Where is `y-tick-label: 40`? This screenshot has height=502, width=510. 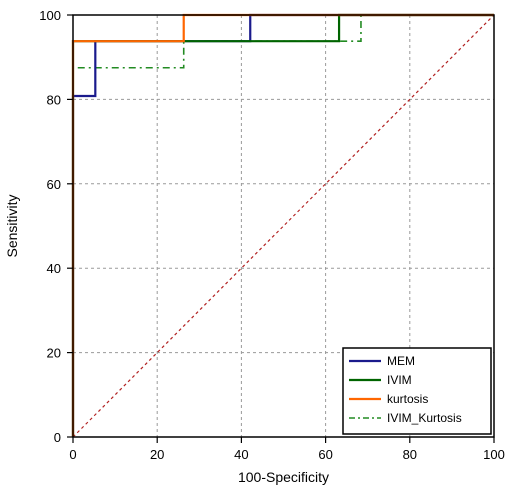
y-tick-label: 40 is located at coordinates (54, 268).